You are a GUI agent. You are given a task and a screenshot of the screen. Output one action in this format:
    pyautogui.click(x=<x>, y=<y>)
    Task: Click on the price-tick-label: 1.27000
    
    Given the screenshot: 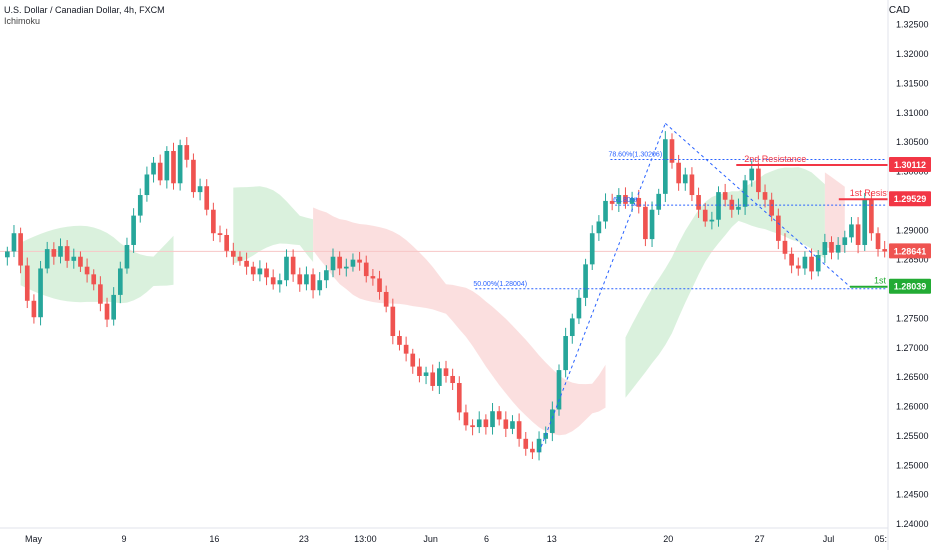 What is the action you would take?
    pyautogui.click(x=912, y=348)
    